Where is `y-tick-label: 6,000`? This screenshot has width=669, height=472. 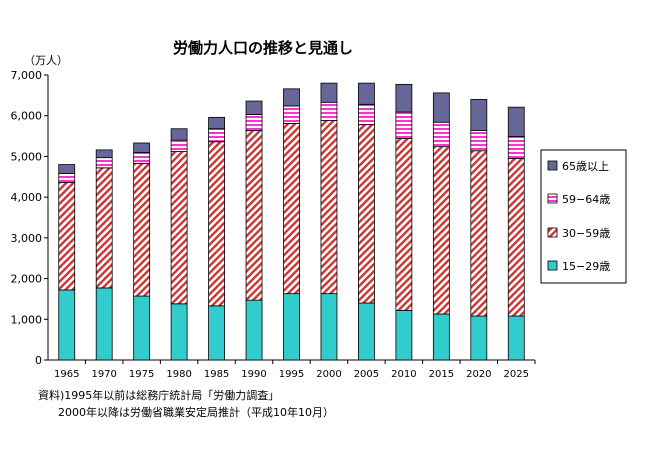 y-tick-label: 6,000 is located at coordinates (27, 116).